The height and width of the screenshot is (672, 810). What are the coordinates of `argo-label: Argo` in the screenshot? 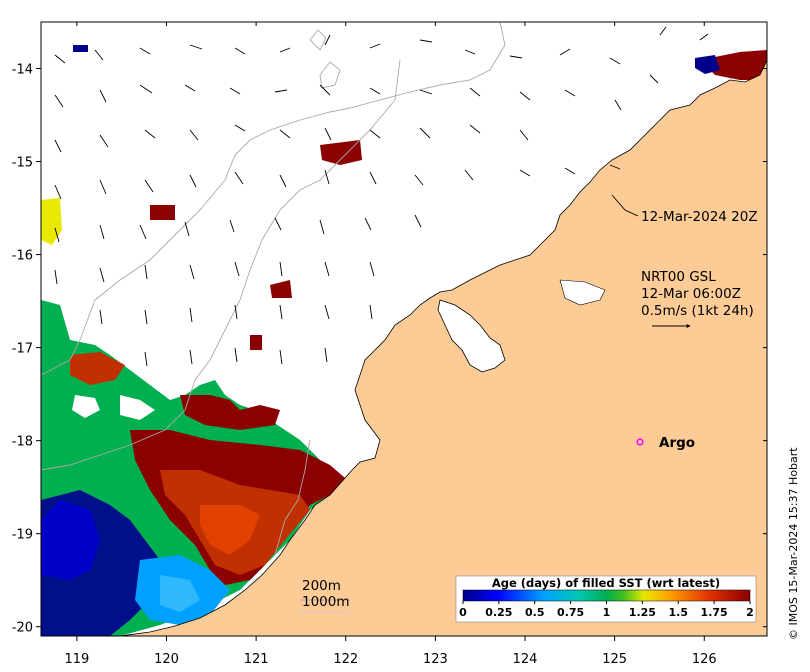 It's located at (677, 443).